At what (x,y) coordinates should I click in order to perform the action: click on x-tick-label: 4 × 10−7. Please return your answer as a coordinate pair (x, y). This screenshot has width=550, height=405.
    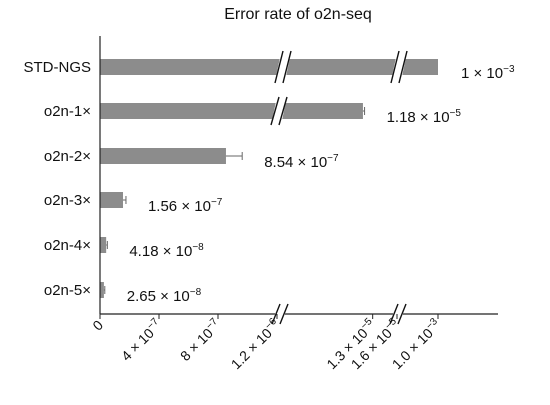
    Looking at the image, I should click on (141, 340).